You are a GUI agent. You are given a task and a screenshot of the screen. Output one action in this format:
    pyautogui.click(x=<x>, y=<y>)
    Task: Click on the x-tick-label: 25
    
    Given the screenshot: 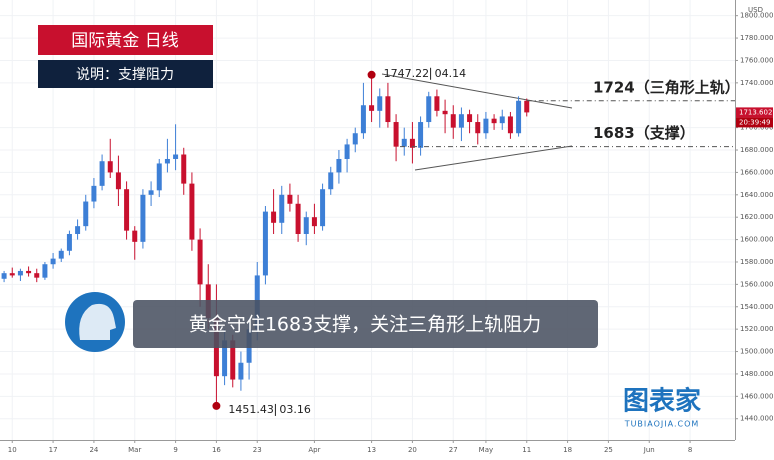 What is the action you would take?
    pyautogui.click(x=608, y=450)
    